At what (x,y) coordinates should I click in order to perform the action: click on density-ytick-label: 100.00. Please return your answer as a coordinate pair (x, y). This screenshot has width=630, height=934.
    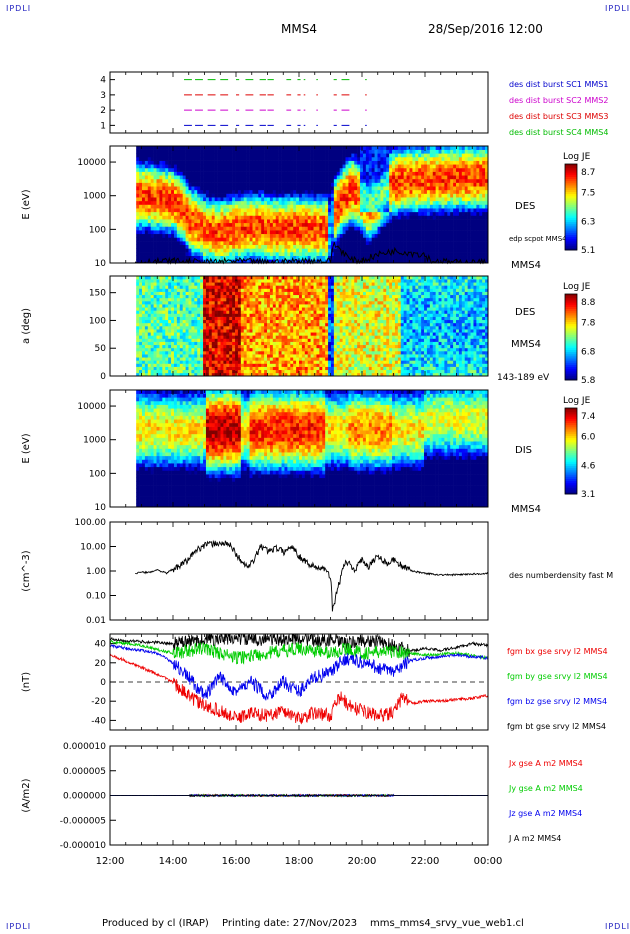
    Looking at the image, I should click on (91, 523).